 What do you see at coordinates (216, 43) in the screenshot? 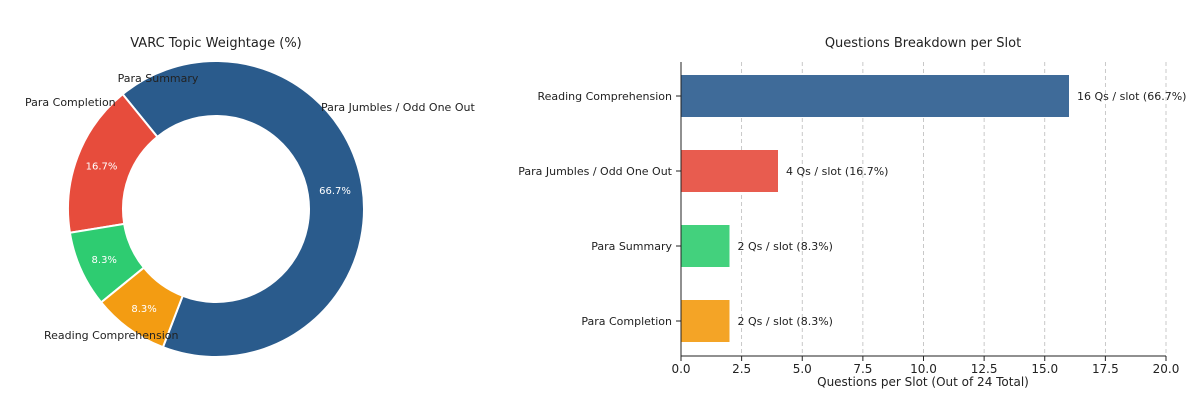
I see `donut-chart-title: VARC Topic Weightage (%)` at bounding box center [216, 43].